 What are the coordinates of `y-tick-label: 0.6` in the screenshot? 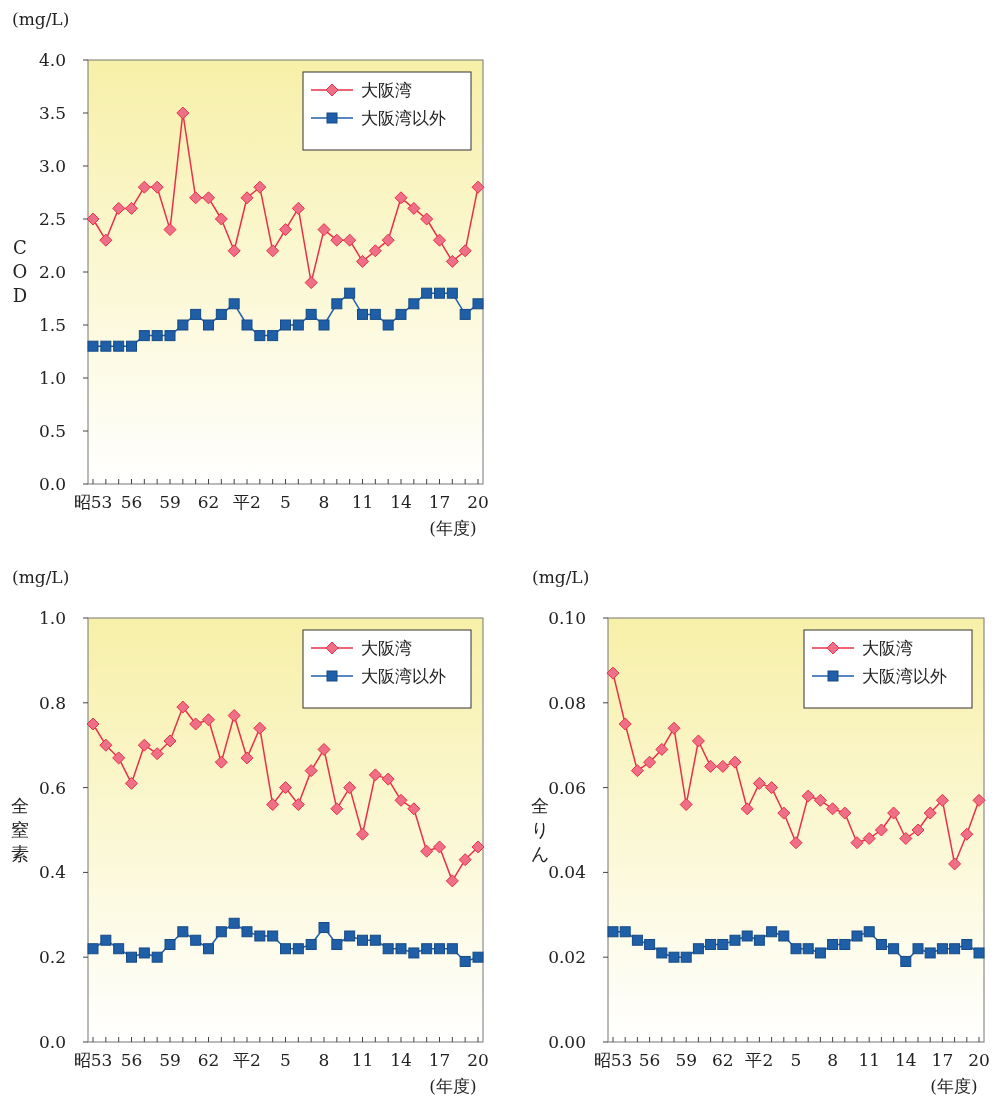 It's located at (52, 787).